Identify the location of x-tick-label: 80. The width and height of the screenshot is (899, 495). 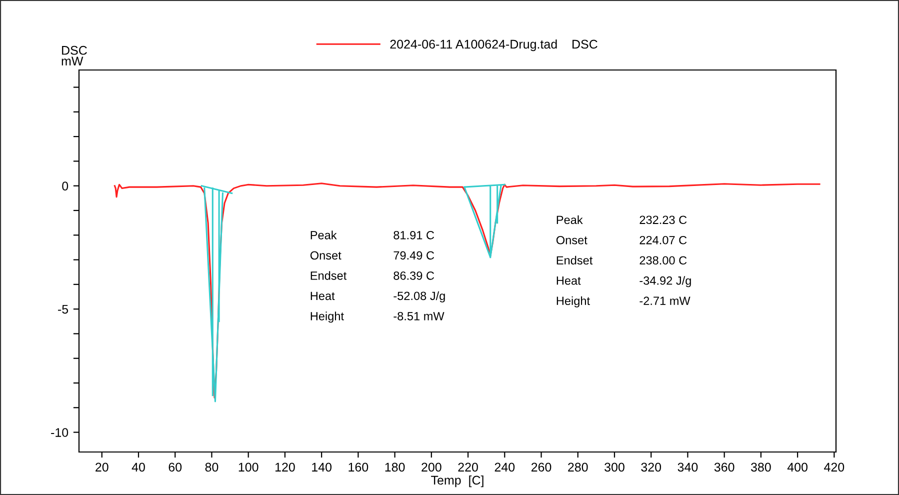
(211, 467).